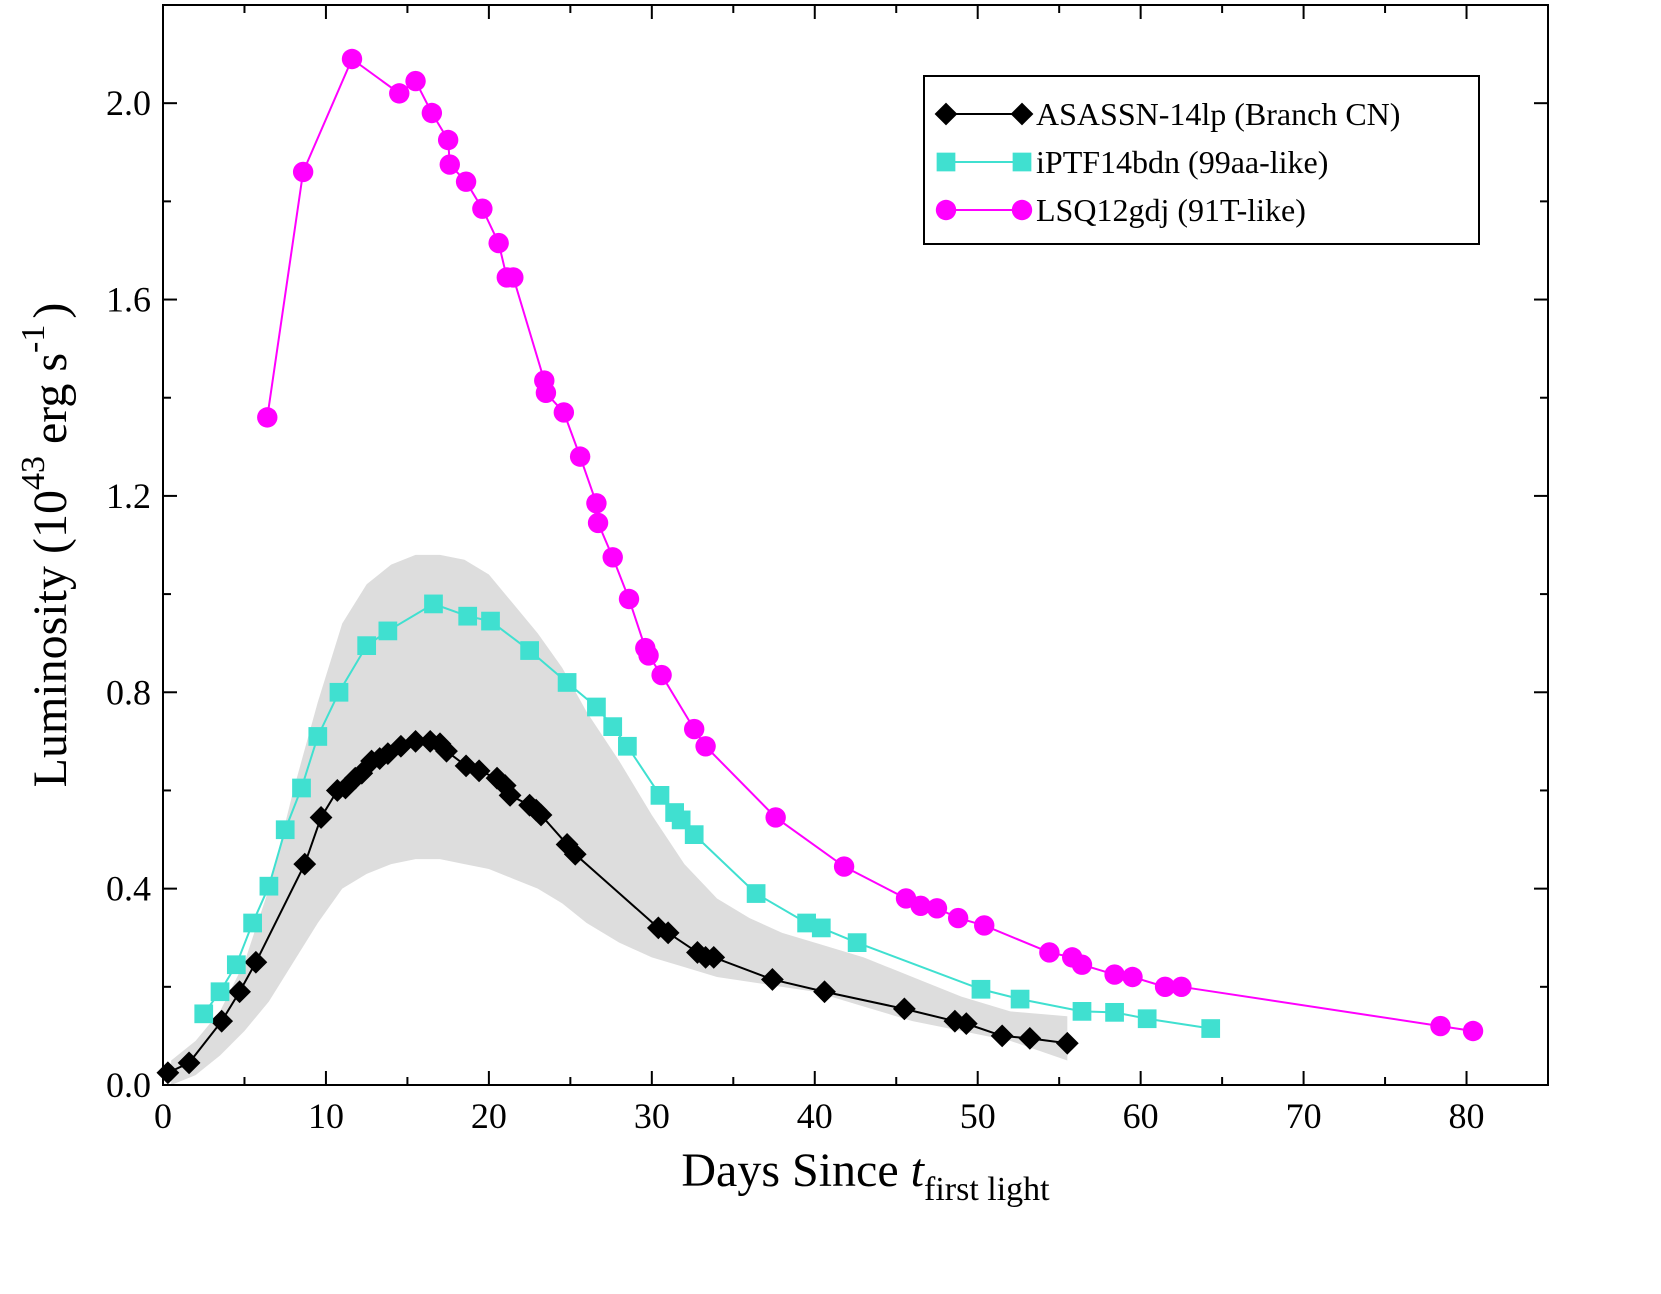 This screenshot has height=1294, width=1661. I want to click on x-tick-label: 60, so click(1141, 1116).